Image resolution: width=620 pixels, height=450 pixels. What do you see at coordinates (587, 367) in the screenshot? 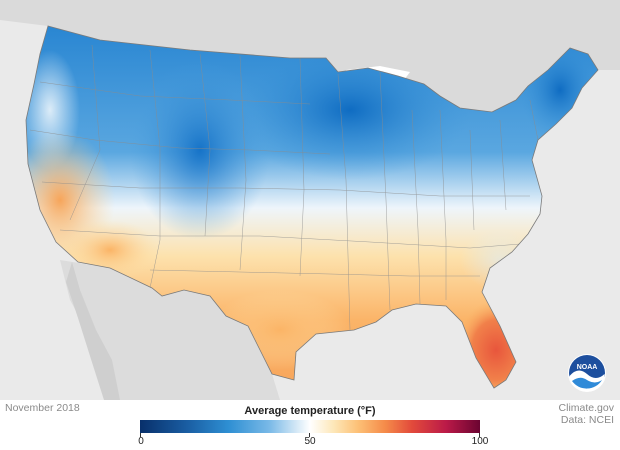
I see `noaa-logo-text: NOAA` at bounding box center [587, 367].